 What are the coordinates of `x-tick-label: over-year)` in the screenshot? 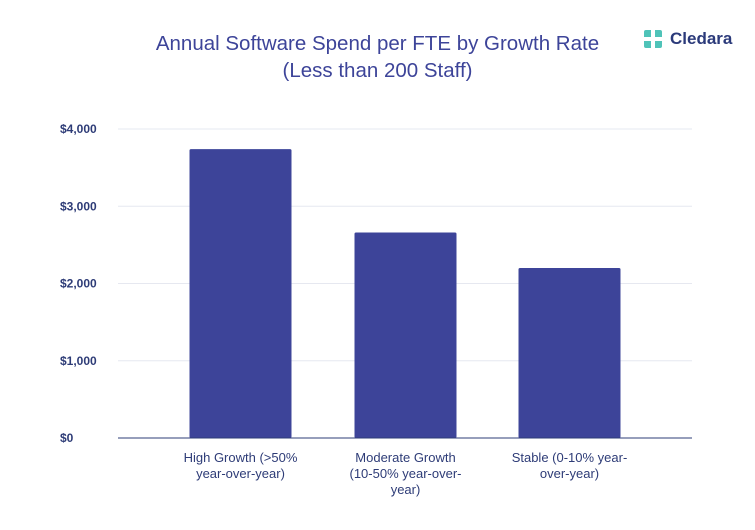 It's located at (569, 473).